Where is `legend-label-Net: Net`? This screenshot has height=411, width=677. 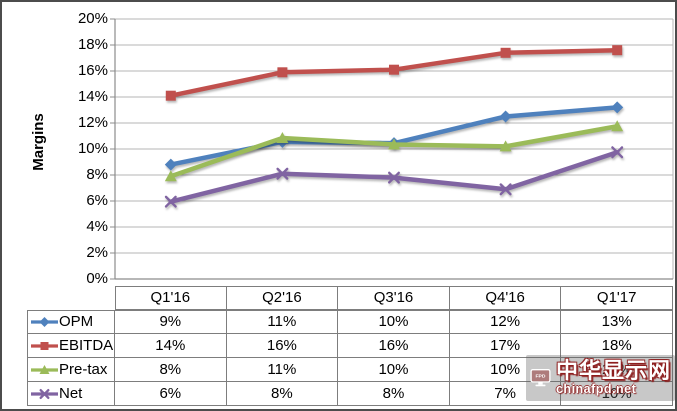
legend-label-Net: Net is located at coordinates (71, 393).